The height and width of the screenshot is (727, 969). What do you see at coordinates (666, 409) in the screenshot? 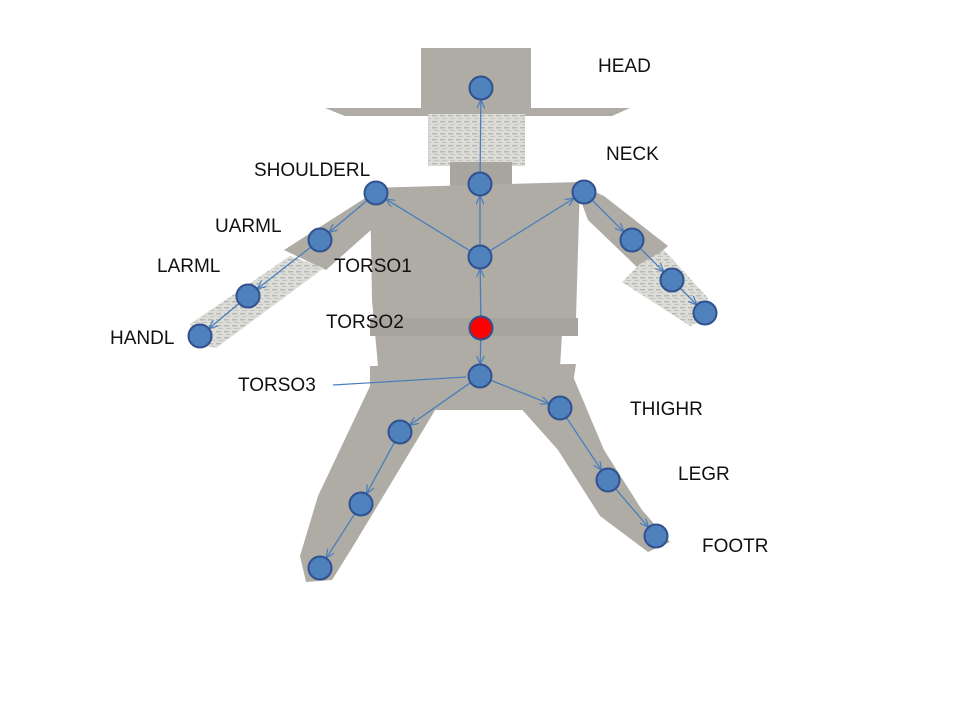
I see `label-thigh-r: THIGHR` at bounding box center [666, 409].